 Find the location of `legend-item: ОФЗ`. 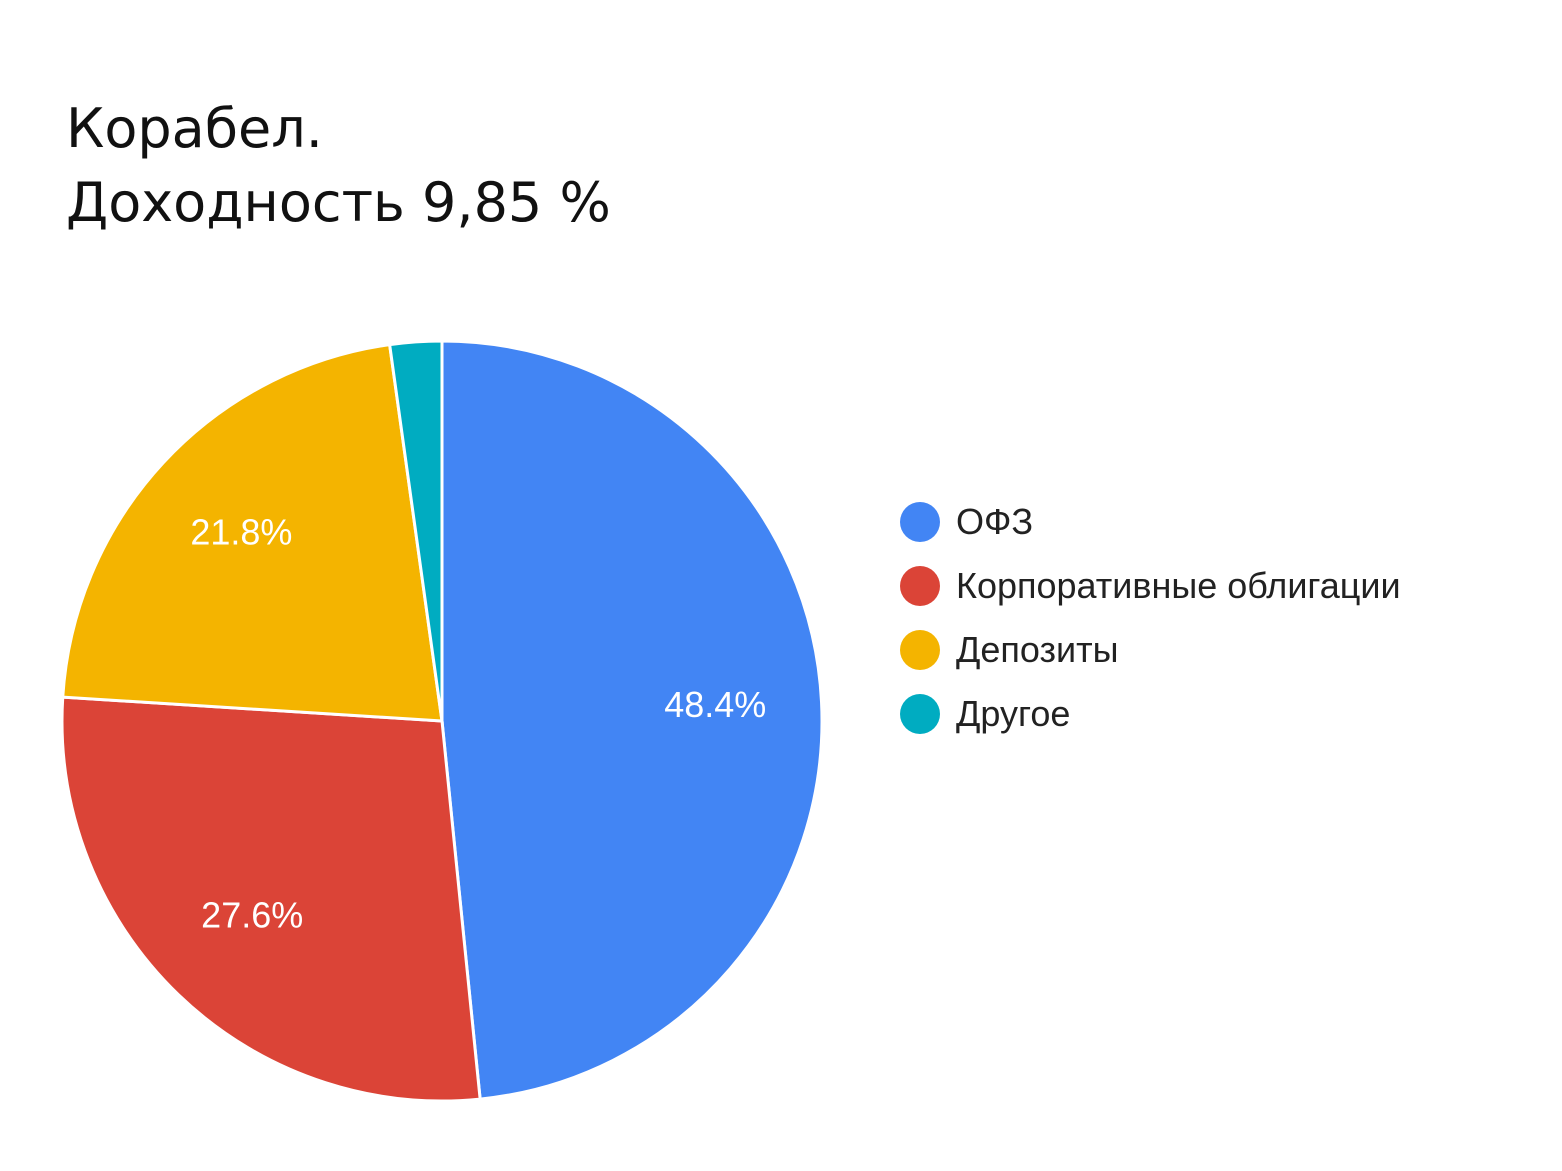

legend-item: ОФЗ is located at coordinates (1150, 522).